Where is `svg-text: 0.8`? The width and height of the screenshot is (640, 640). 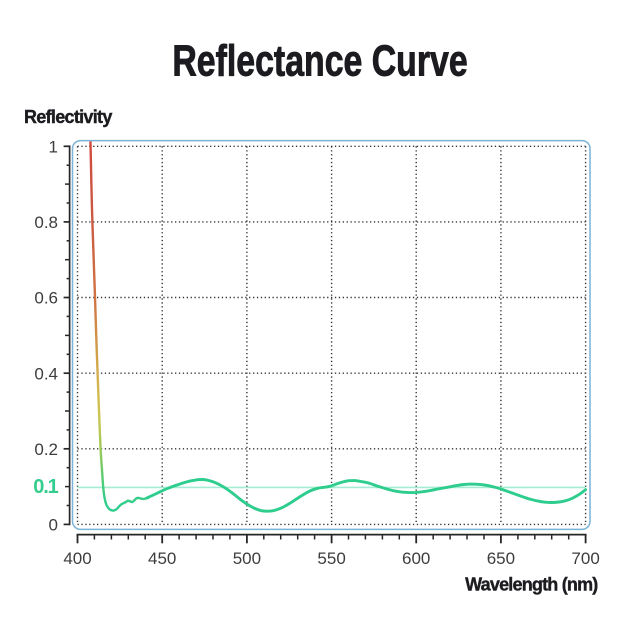
svg-text: 0.8 is located at coordinates (46, 222).